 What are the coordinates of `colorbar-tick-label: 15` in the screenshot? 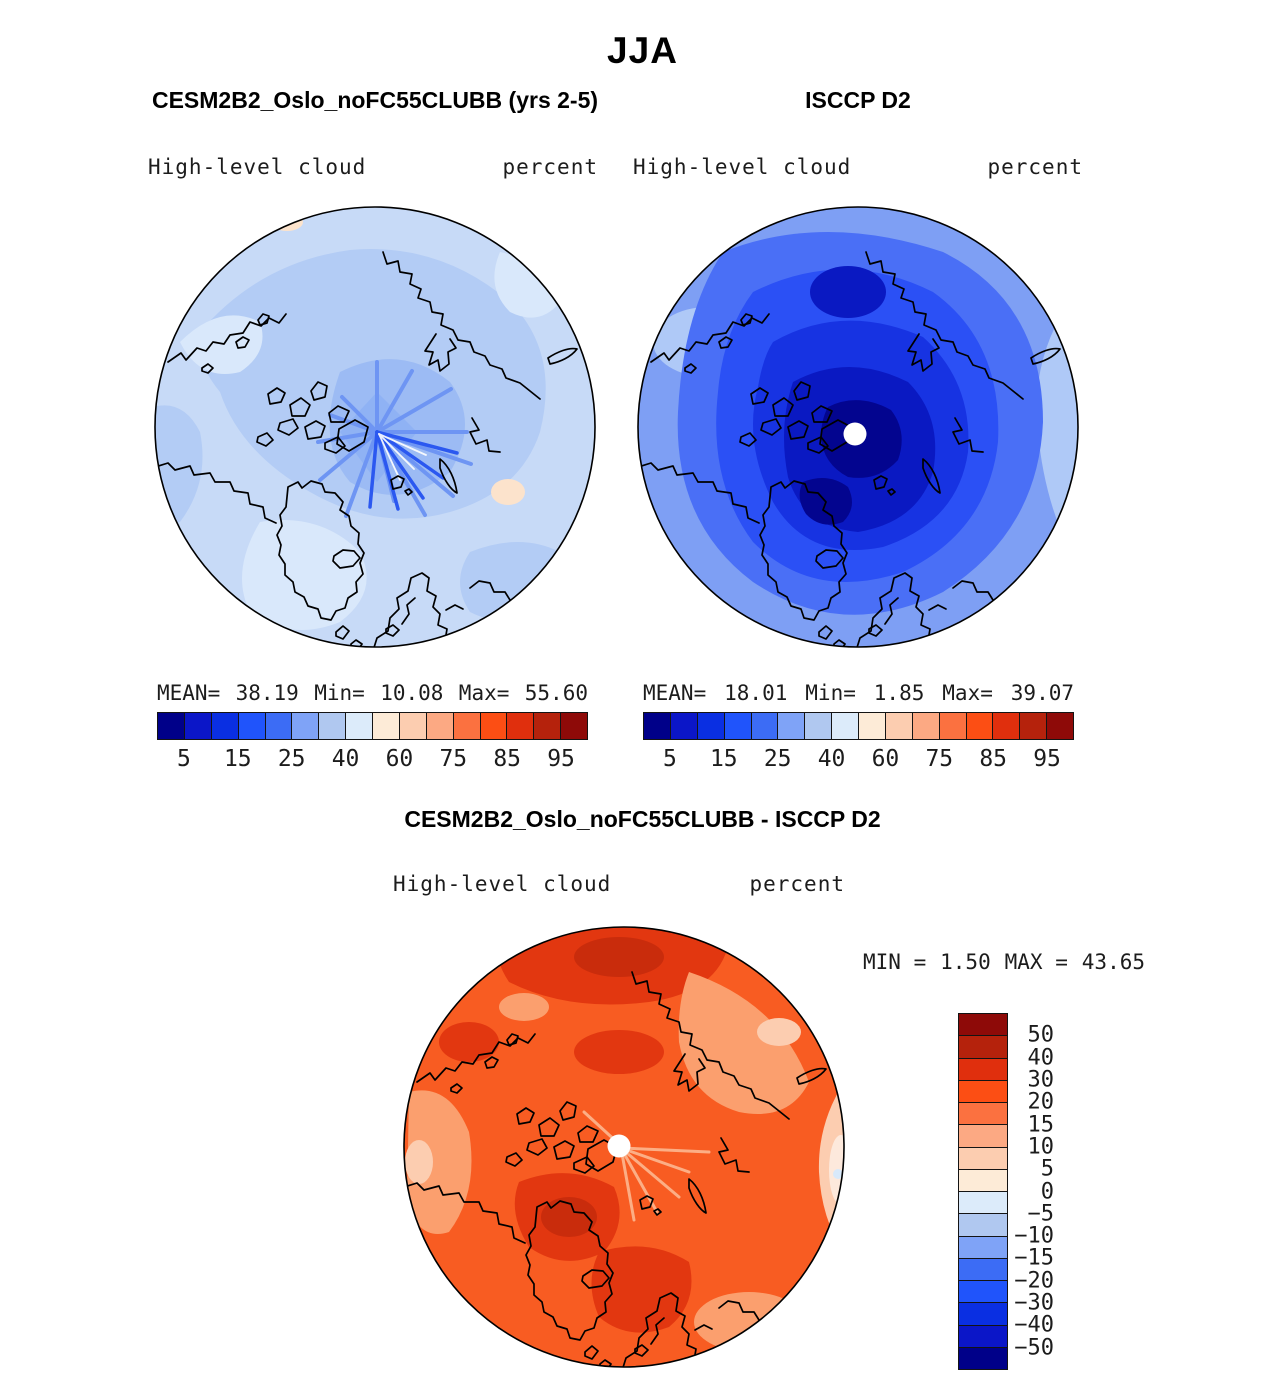 It's located at (1041, 1125).